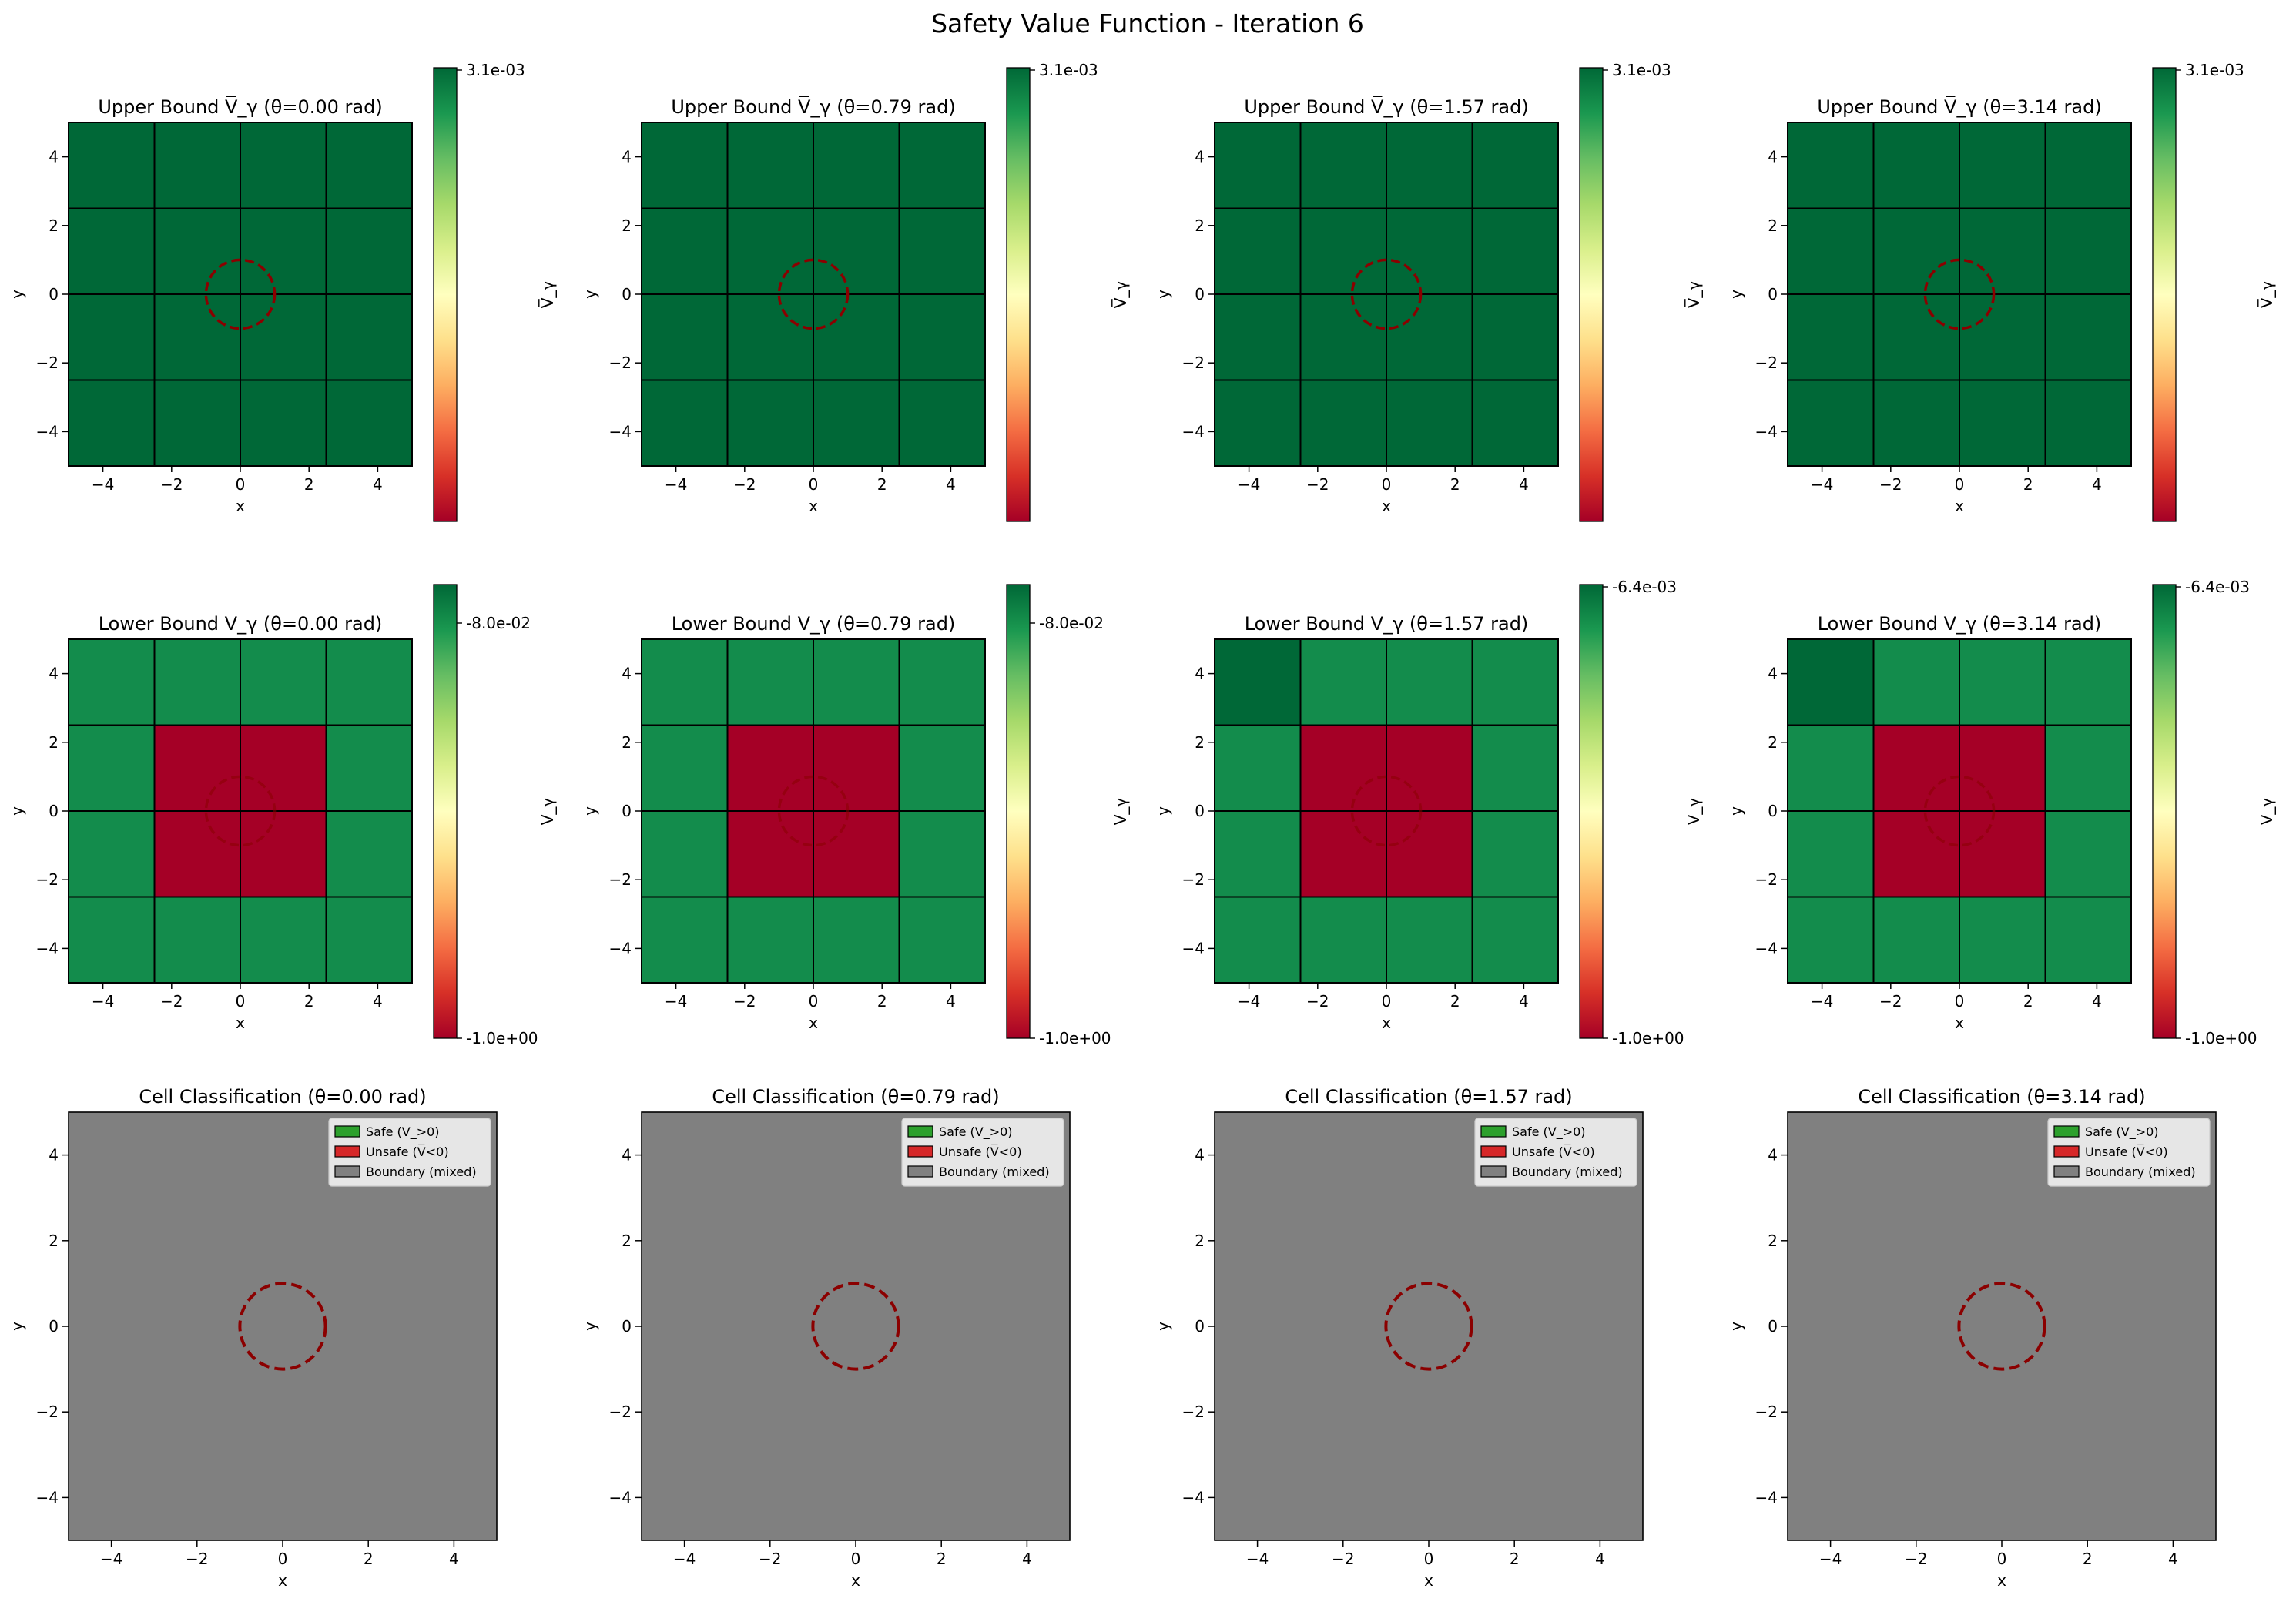  What do you see at coordinates (282, 1327) in the screenshot?
I see `obstacle-circle` at bounding box center [282, 1327].